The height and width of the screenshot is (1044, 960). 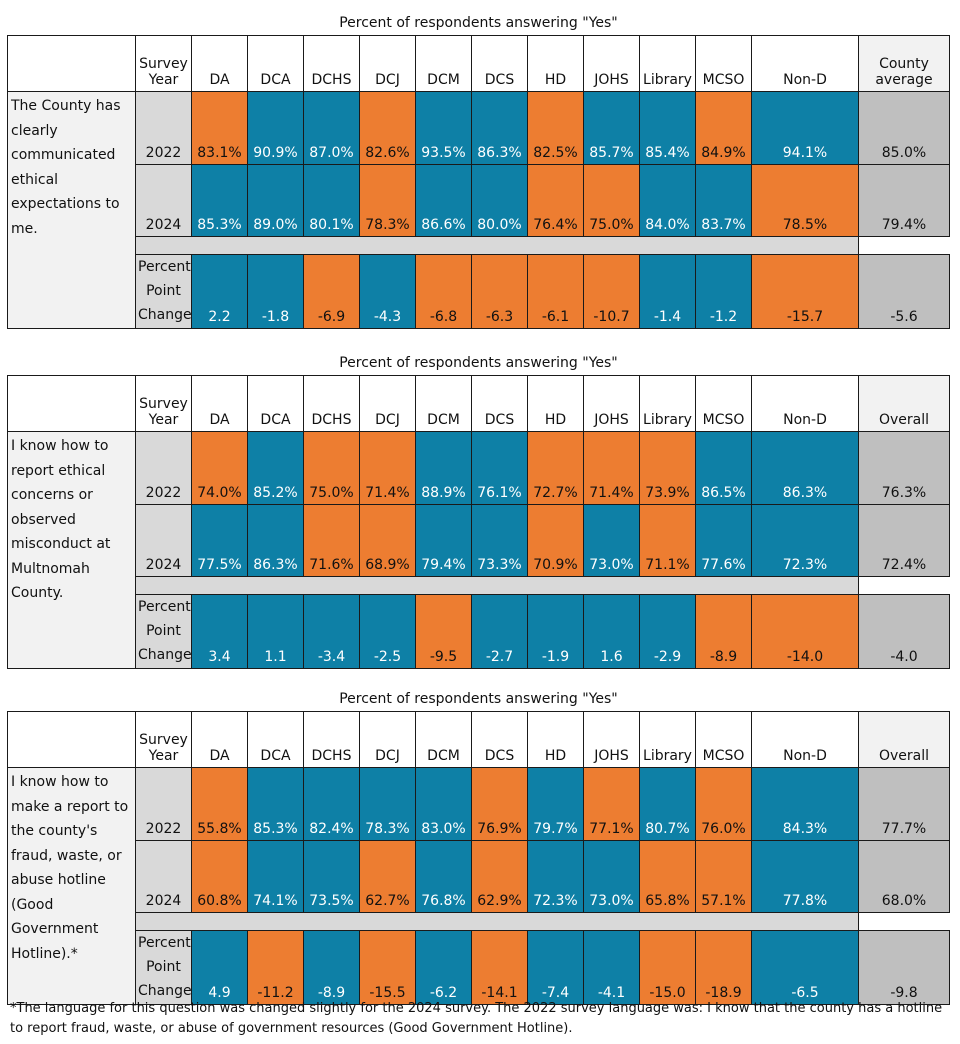 What do you see at coordinates (331, 967) in the screenshot?
I see `change-cell: -8.9` at bounding box center [331, 967].